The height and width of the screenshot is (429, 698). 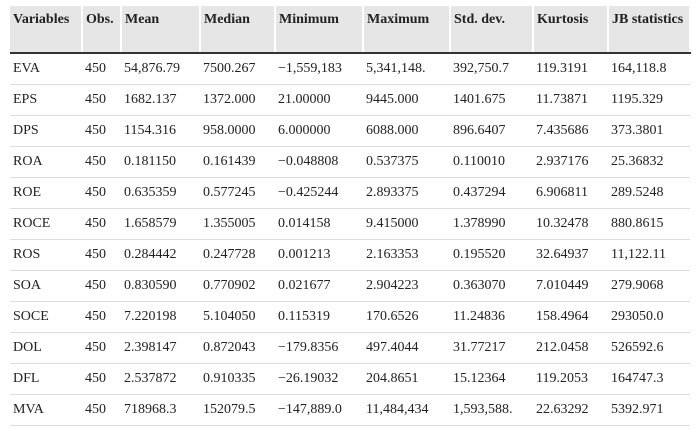 I want to click on table-cell: −1,559,183, so click(x=319, y=69).